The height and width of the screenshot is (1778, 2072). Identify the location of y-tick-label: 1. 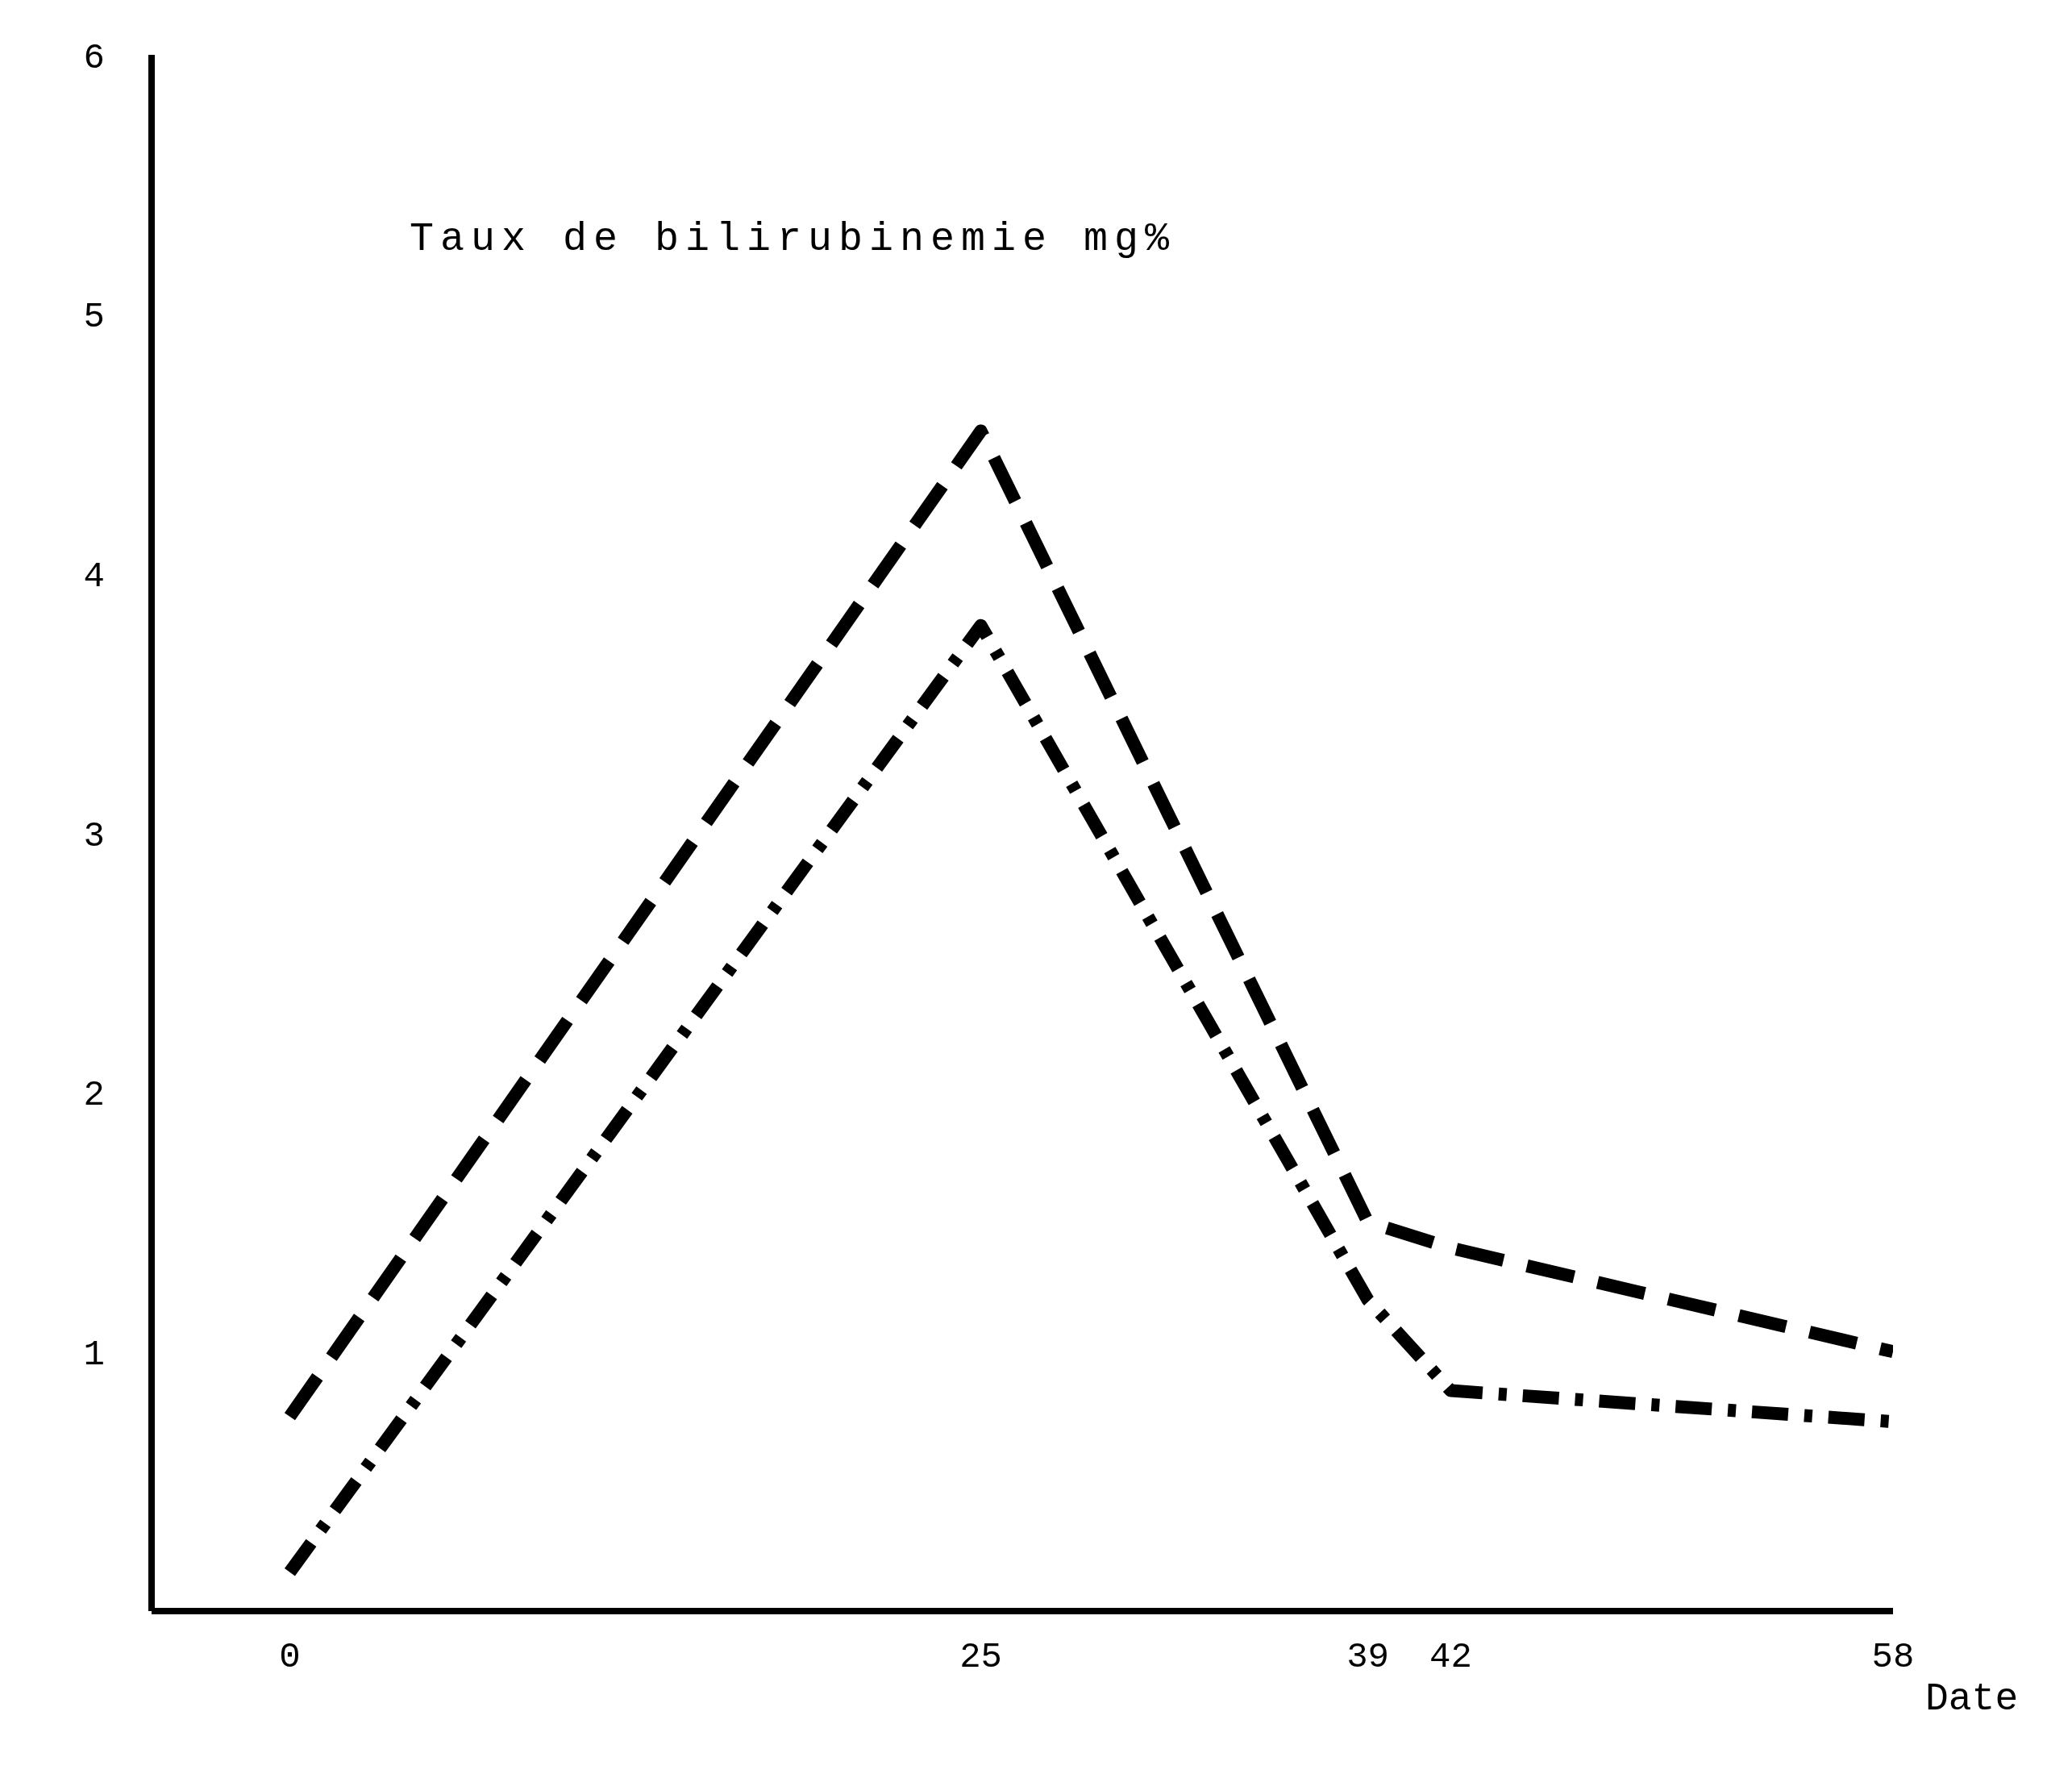
(94, 1355).